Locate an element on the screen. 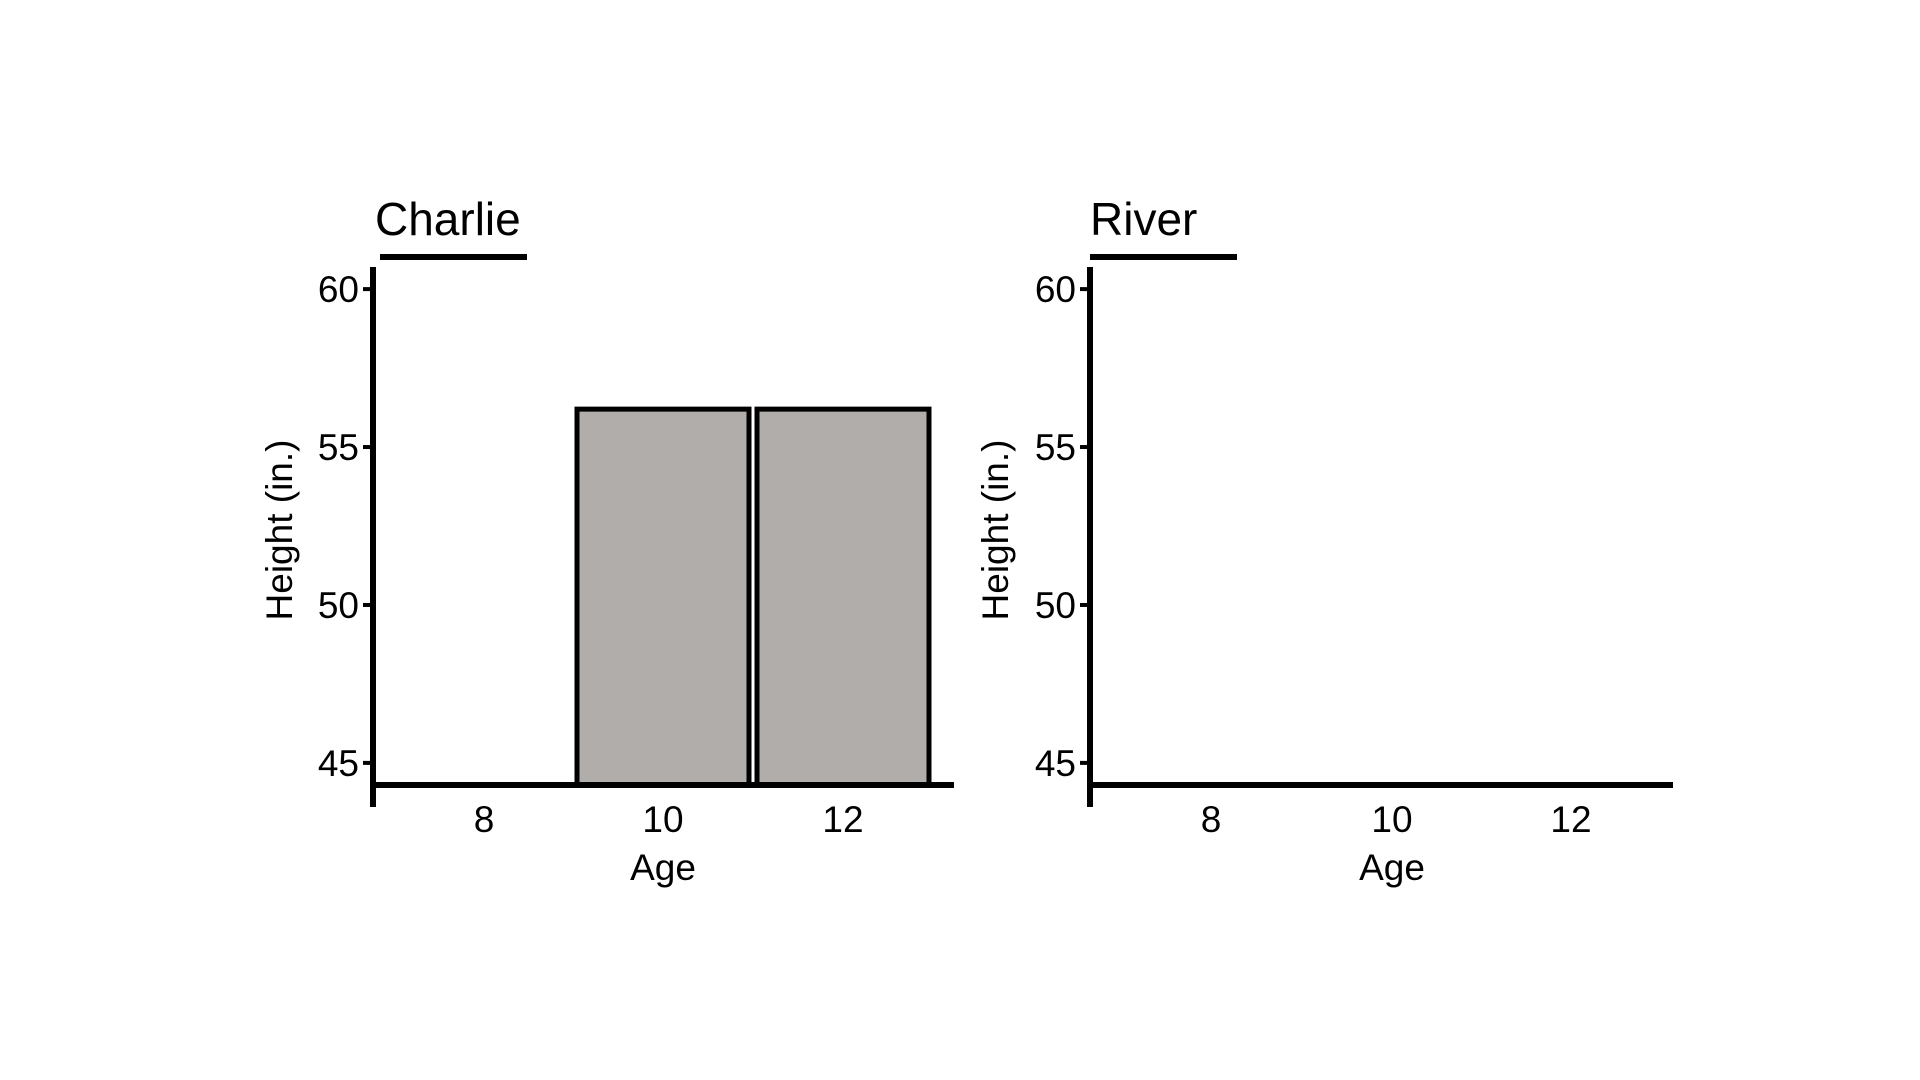 The image size is (1920, 1080). chart-title: Charlie is located at coordinates (448, 219).